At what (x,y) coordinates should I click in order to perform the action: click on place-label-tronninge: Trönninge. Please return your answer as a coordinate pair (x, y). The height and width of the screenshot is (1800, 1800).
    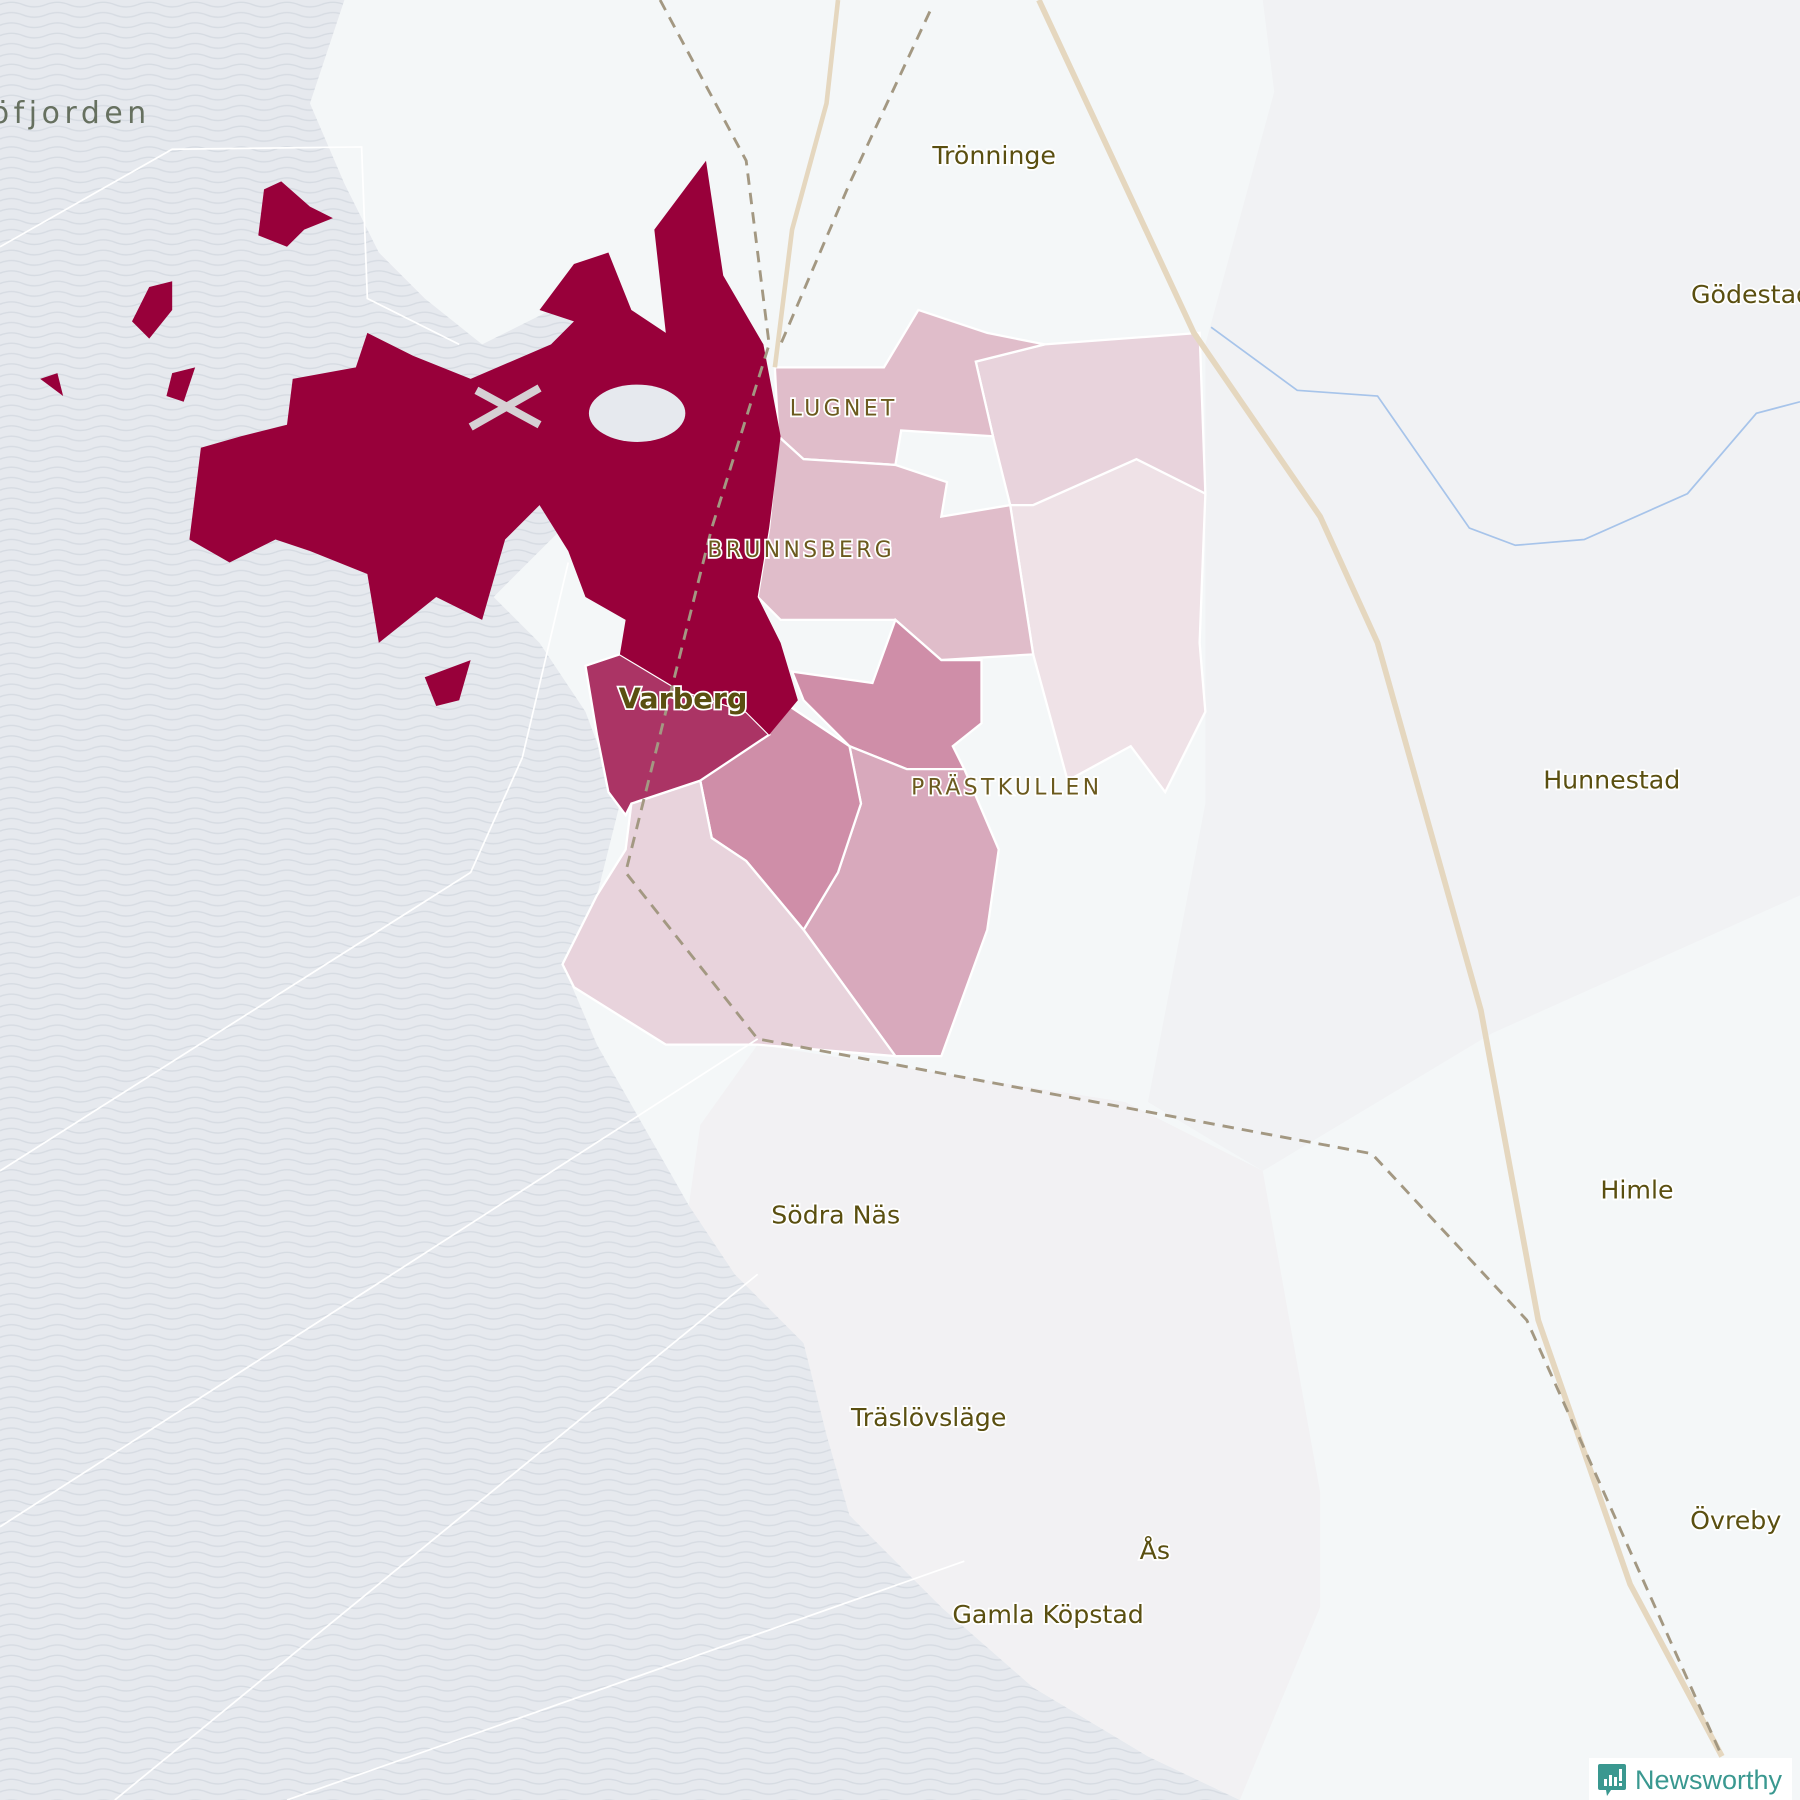
    Looking at the image, I should click on (993, 155).